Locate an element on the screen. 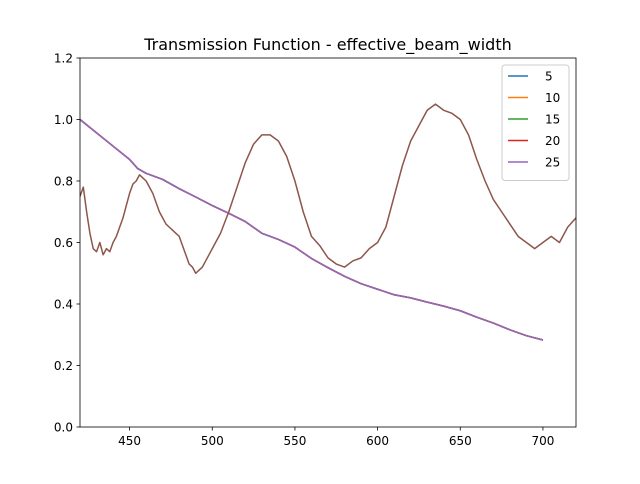  y-tick-label: 0.6 is located at coordinates (63, 243).